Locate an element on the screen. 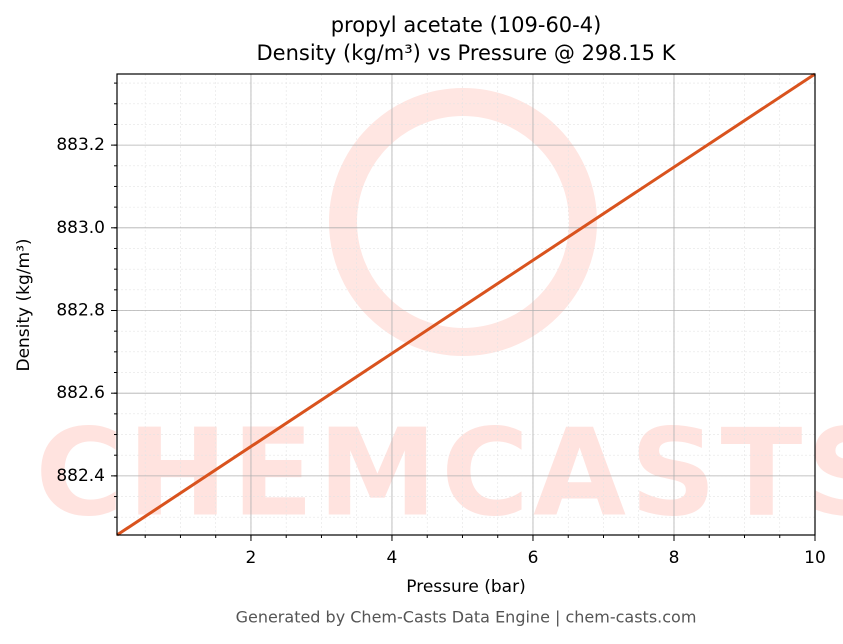 This screenshot has height=644, width=843. x-tick-label: 8 is located at coordinates (674, 558).